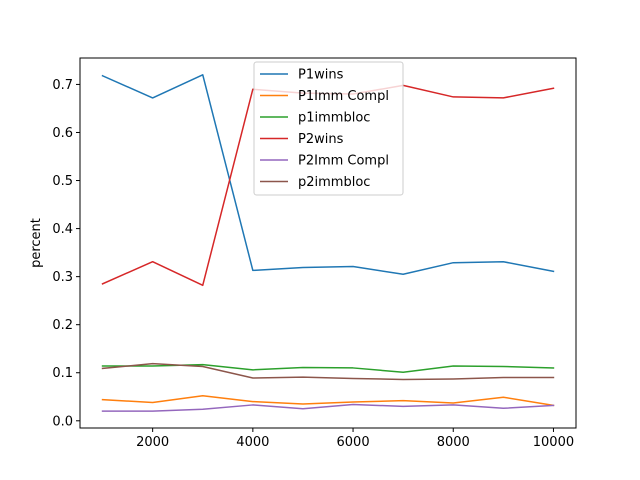 This screenshot has height=480, width=640. What do you see at coordinates (328, 371) in the screenshot?
I see `series-line-p2immbloc` at bounding box center [328, 371].